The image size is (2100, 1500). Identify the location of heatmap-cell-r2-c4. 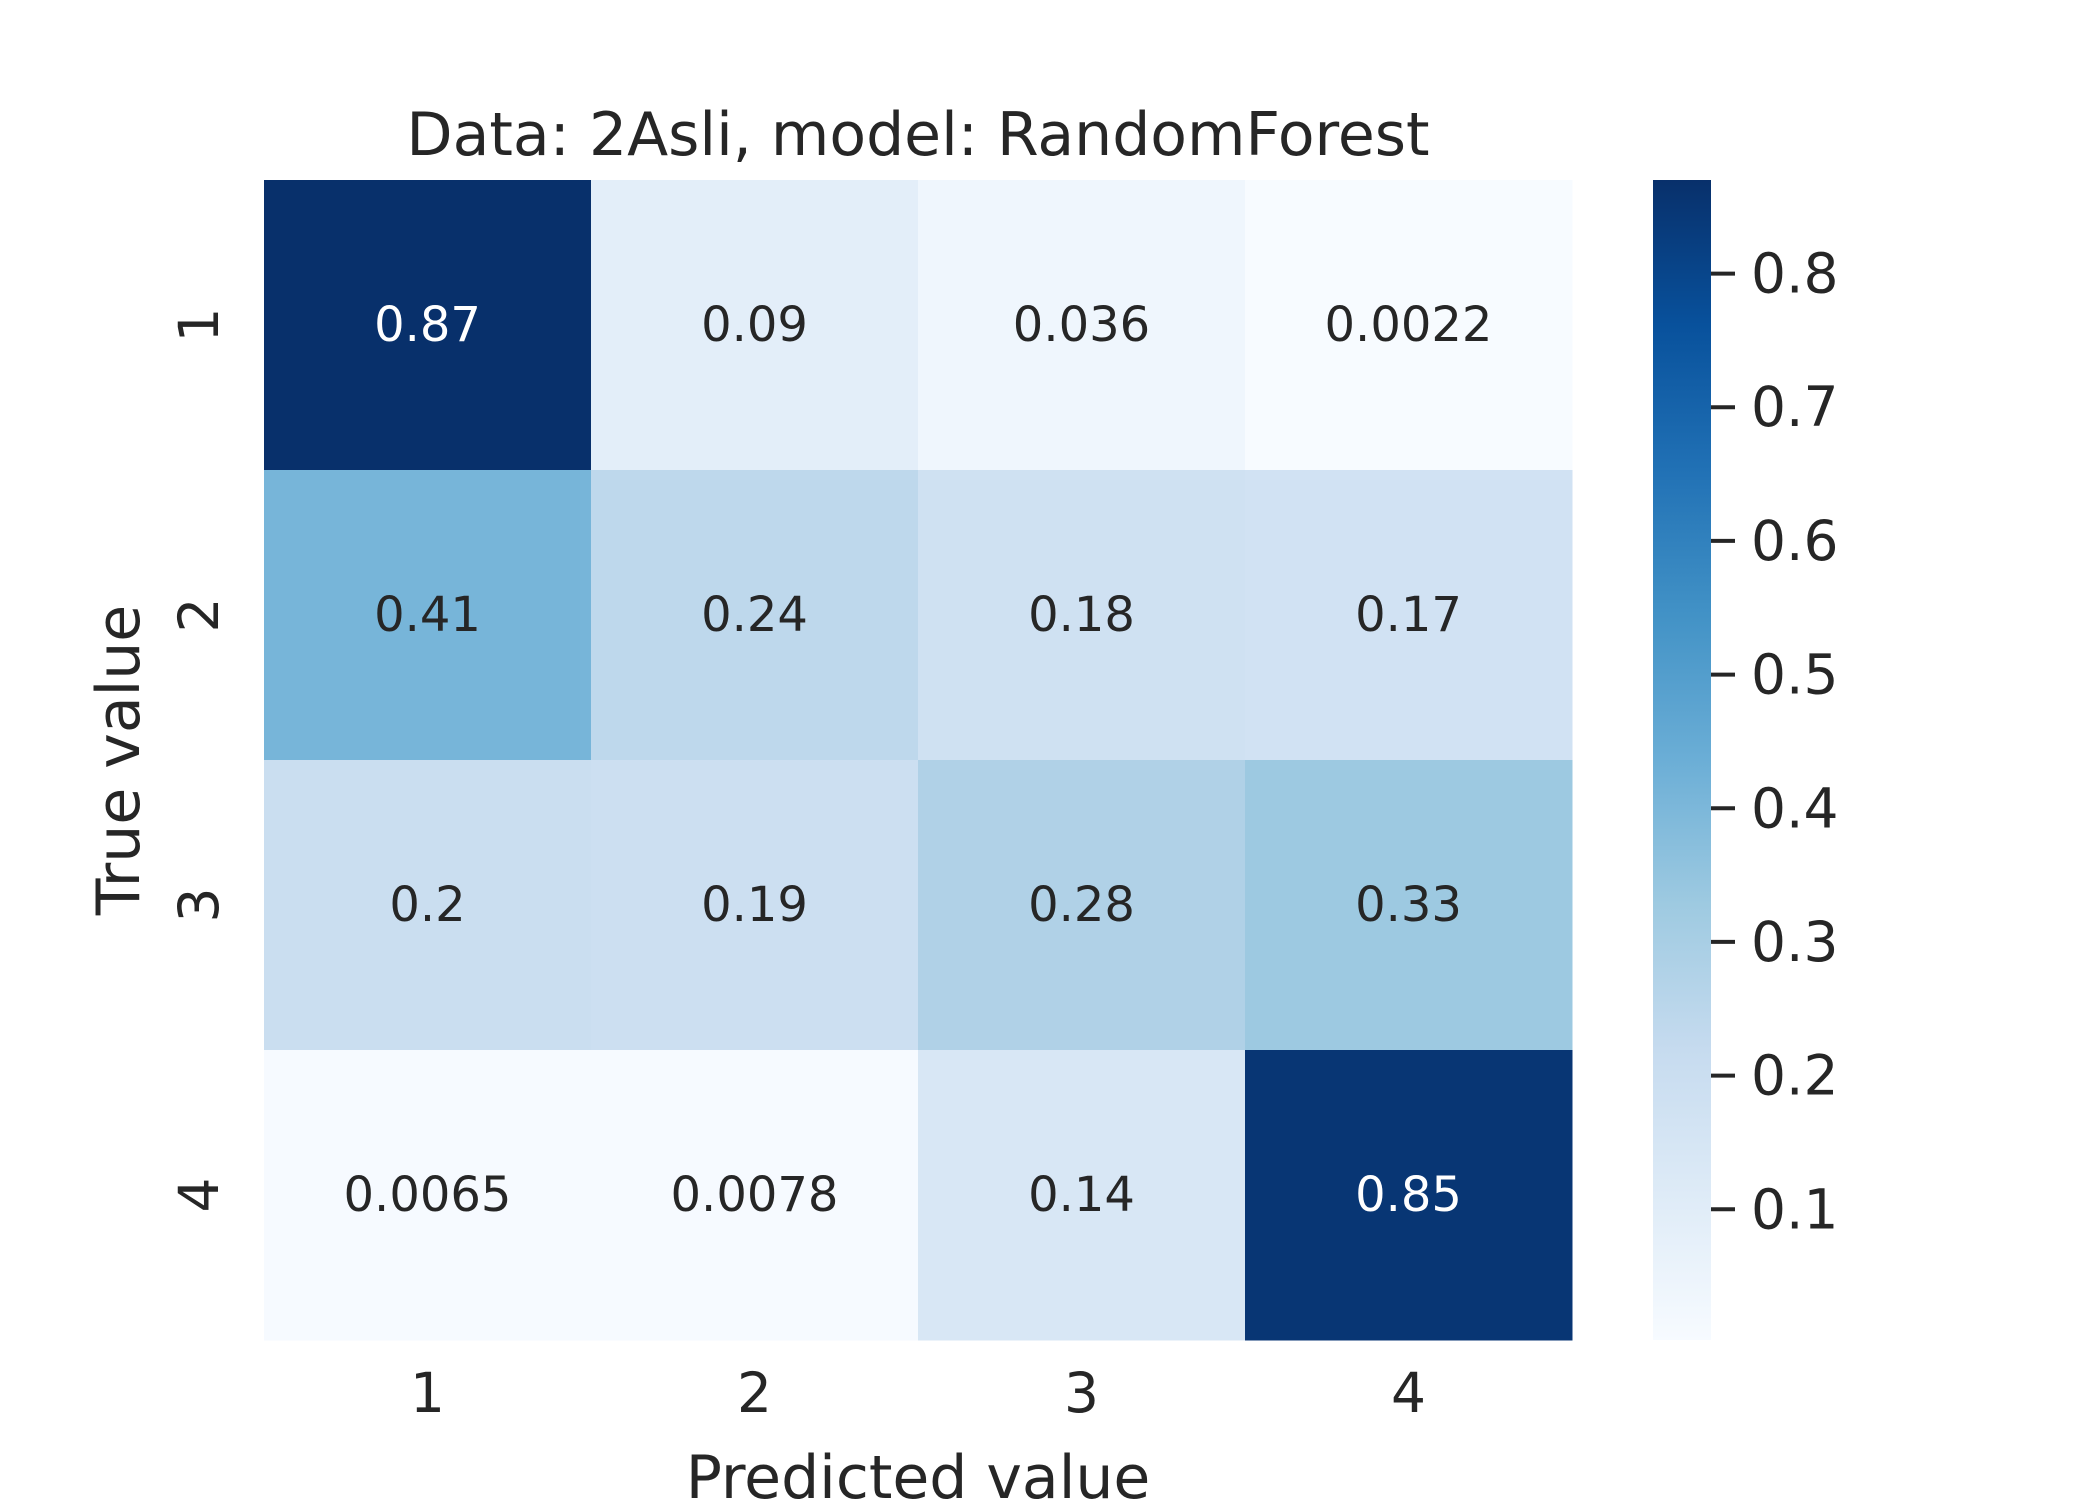
(1409, 615).